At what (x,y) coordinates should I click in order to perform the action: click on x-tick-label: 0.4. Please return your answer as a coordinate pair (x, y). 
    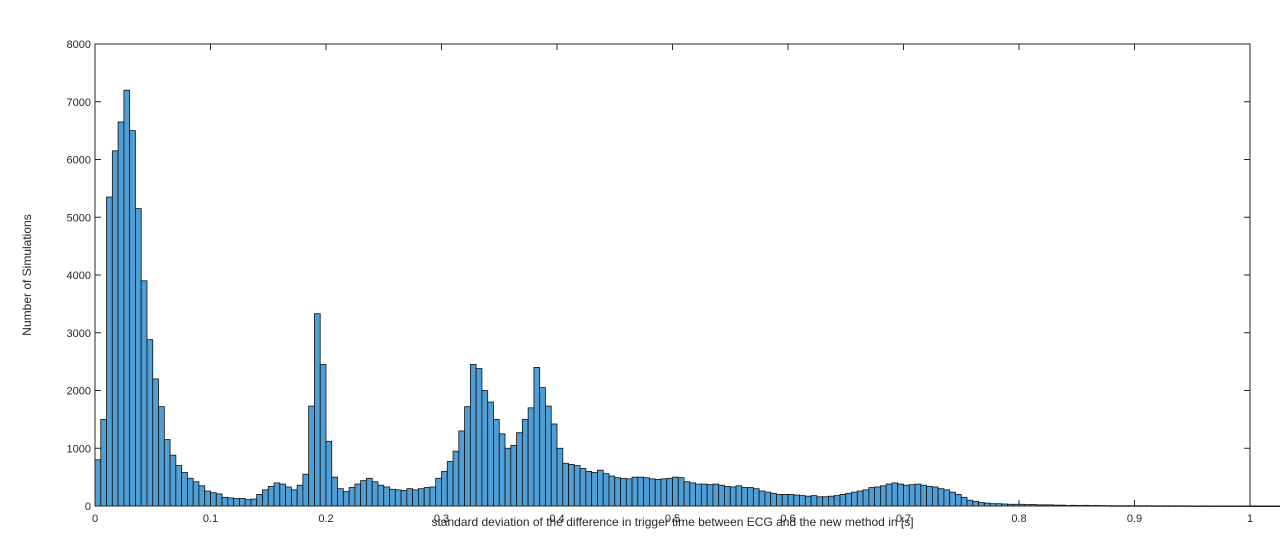
    Looking at the image, I should click on (556, 519).